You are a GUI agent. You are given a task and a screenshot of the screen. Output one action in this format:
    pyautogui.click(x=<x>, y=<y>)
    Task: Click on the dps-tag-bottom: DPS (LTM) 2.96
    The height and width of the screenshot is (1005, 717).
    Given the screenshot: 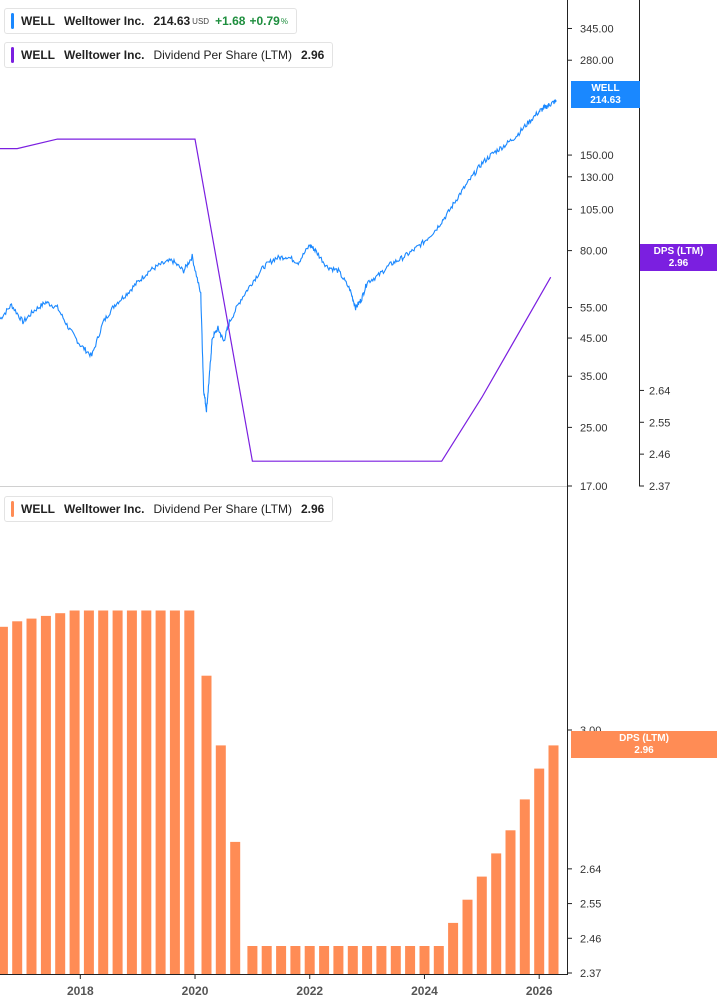 What is the action you would take?
    pyautogui.click(x=644, y=744)
    